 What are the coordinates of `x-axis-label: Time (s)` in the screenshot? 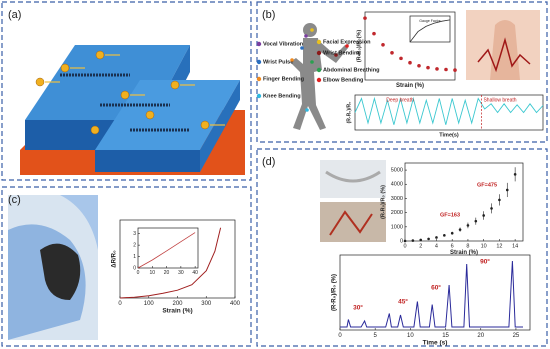 It's located at (435, 342).